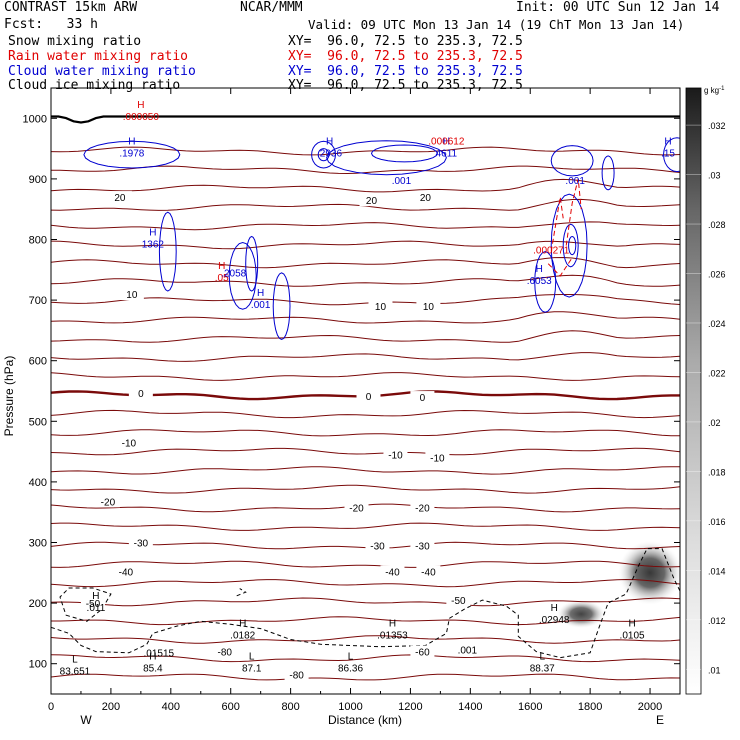 This screenshot has height=740, width=740. What do you see at coordinates (717, 571) in the screenshot?
I see `colorbar-tick-label: .014` at bounding box center [717, 571].